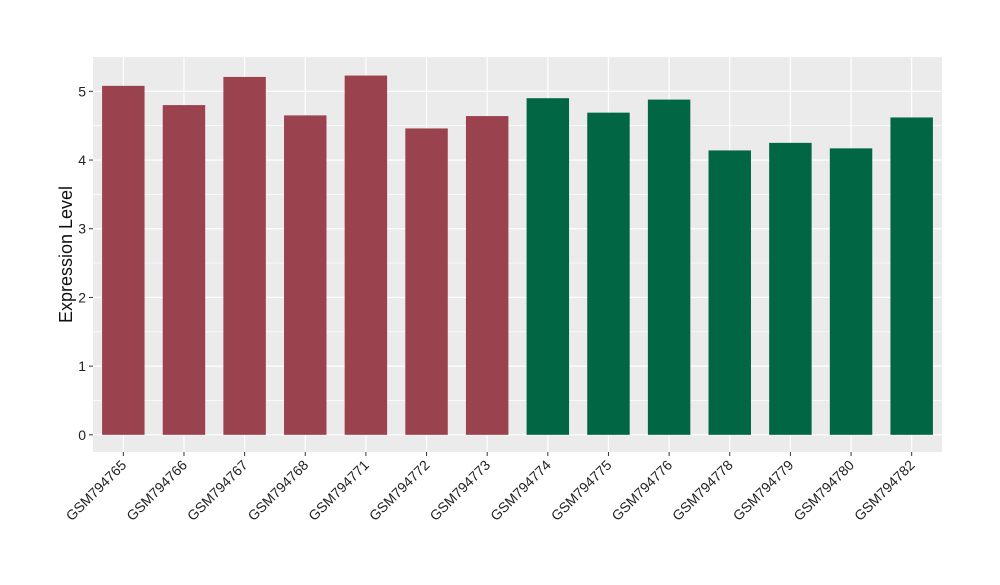 The image size is (1000, 585). I want to click on bar-GSM794776, so click(669, 267).